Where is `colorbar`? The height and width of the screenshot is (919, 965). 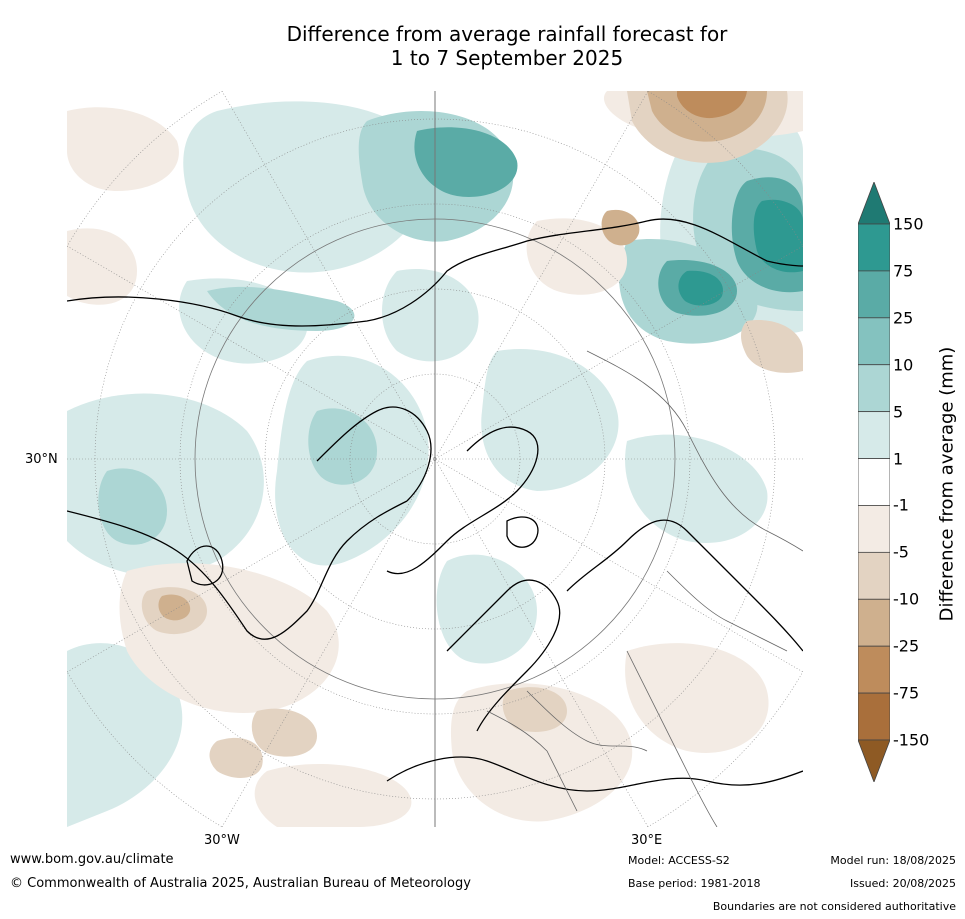
colorbar is located at coordinates (874, 482).